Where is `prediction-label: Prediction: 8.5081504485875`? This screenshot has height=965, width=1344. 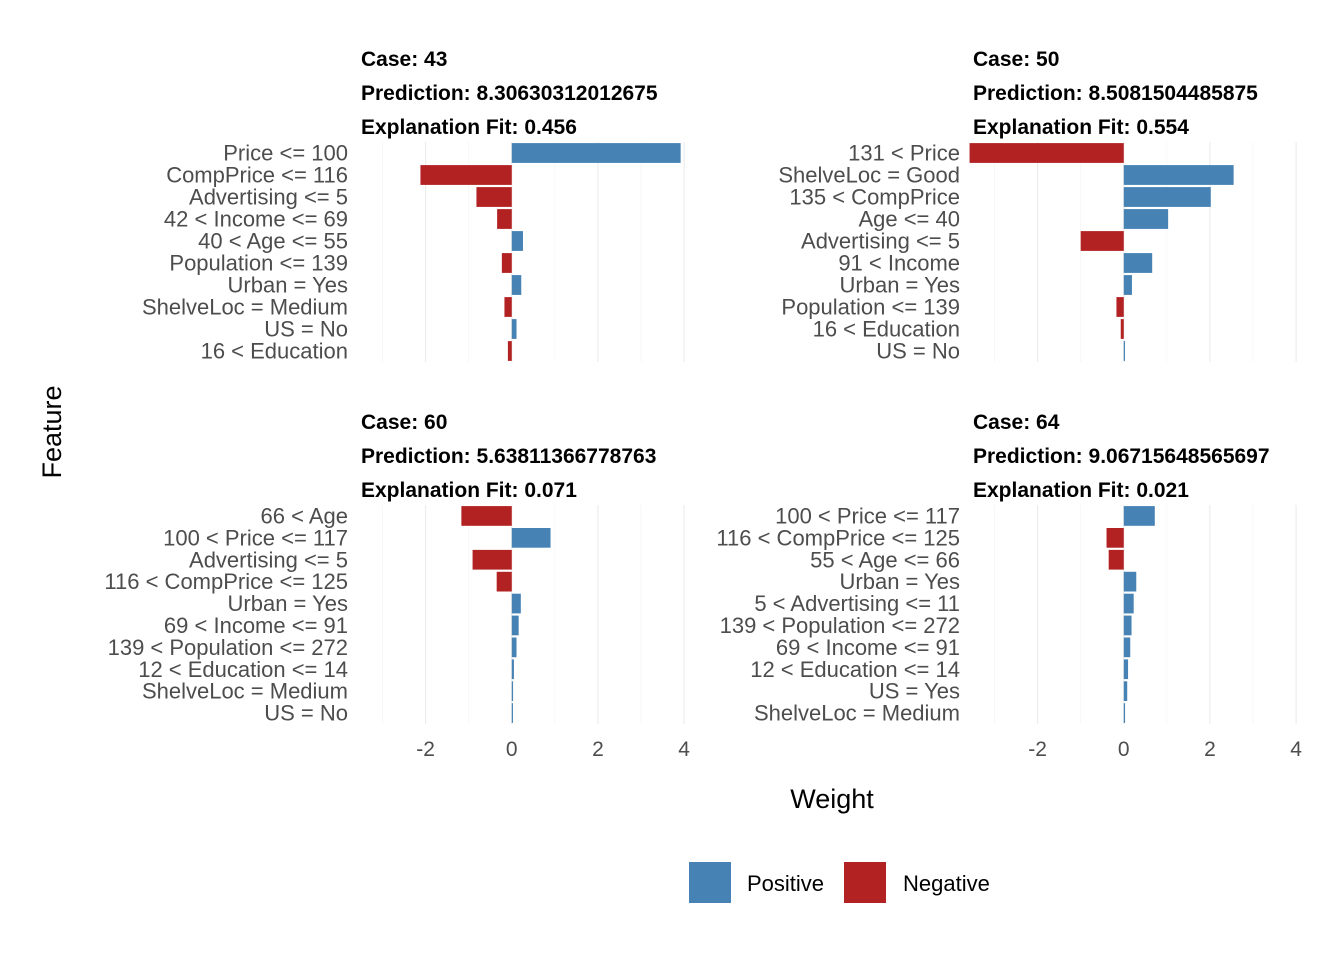
prediction-label: Prediction: 8.5081504485875 is located at coordinates (1115, 93).